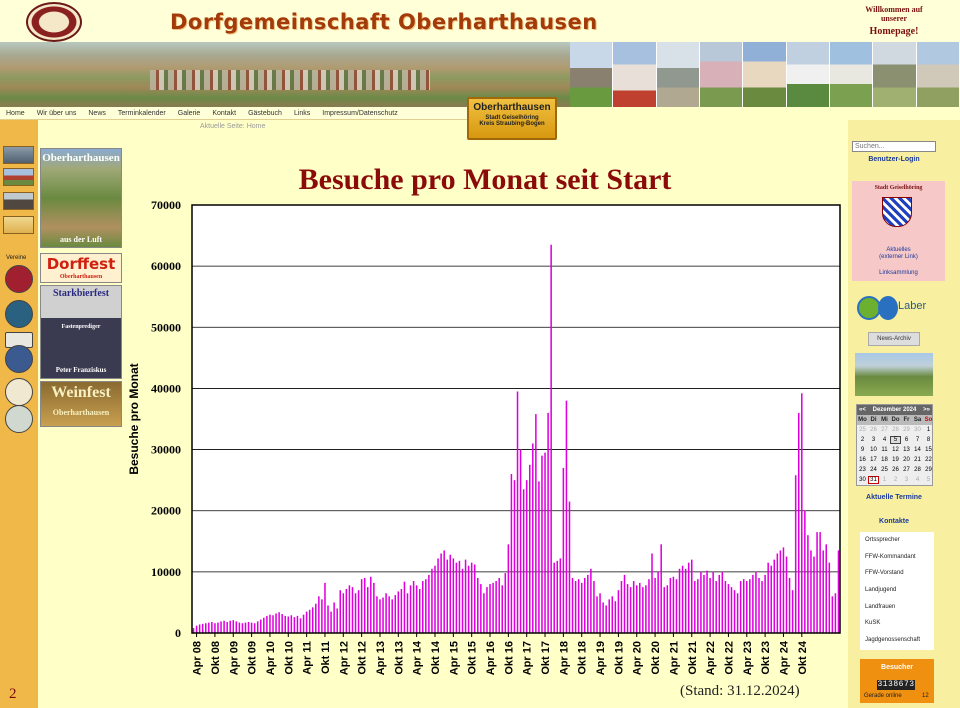 The height and width of the screenshot is (708, 960). I want to click on y-tick-label: 50000, so click(166, 327).